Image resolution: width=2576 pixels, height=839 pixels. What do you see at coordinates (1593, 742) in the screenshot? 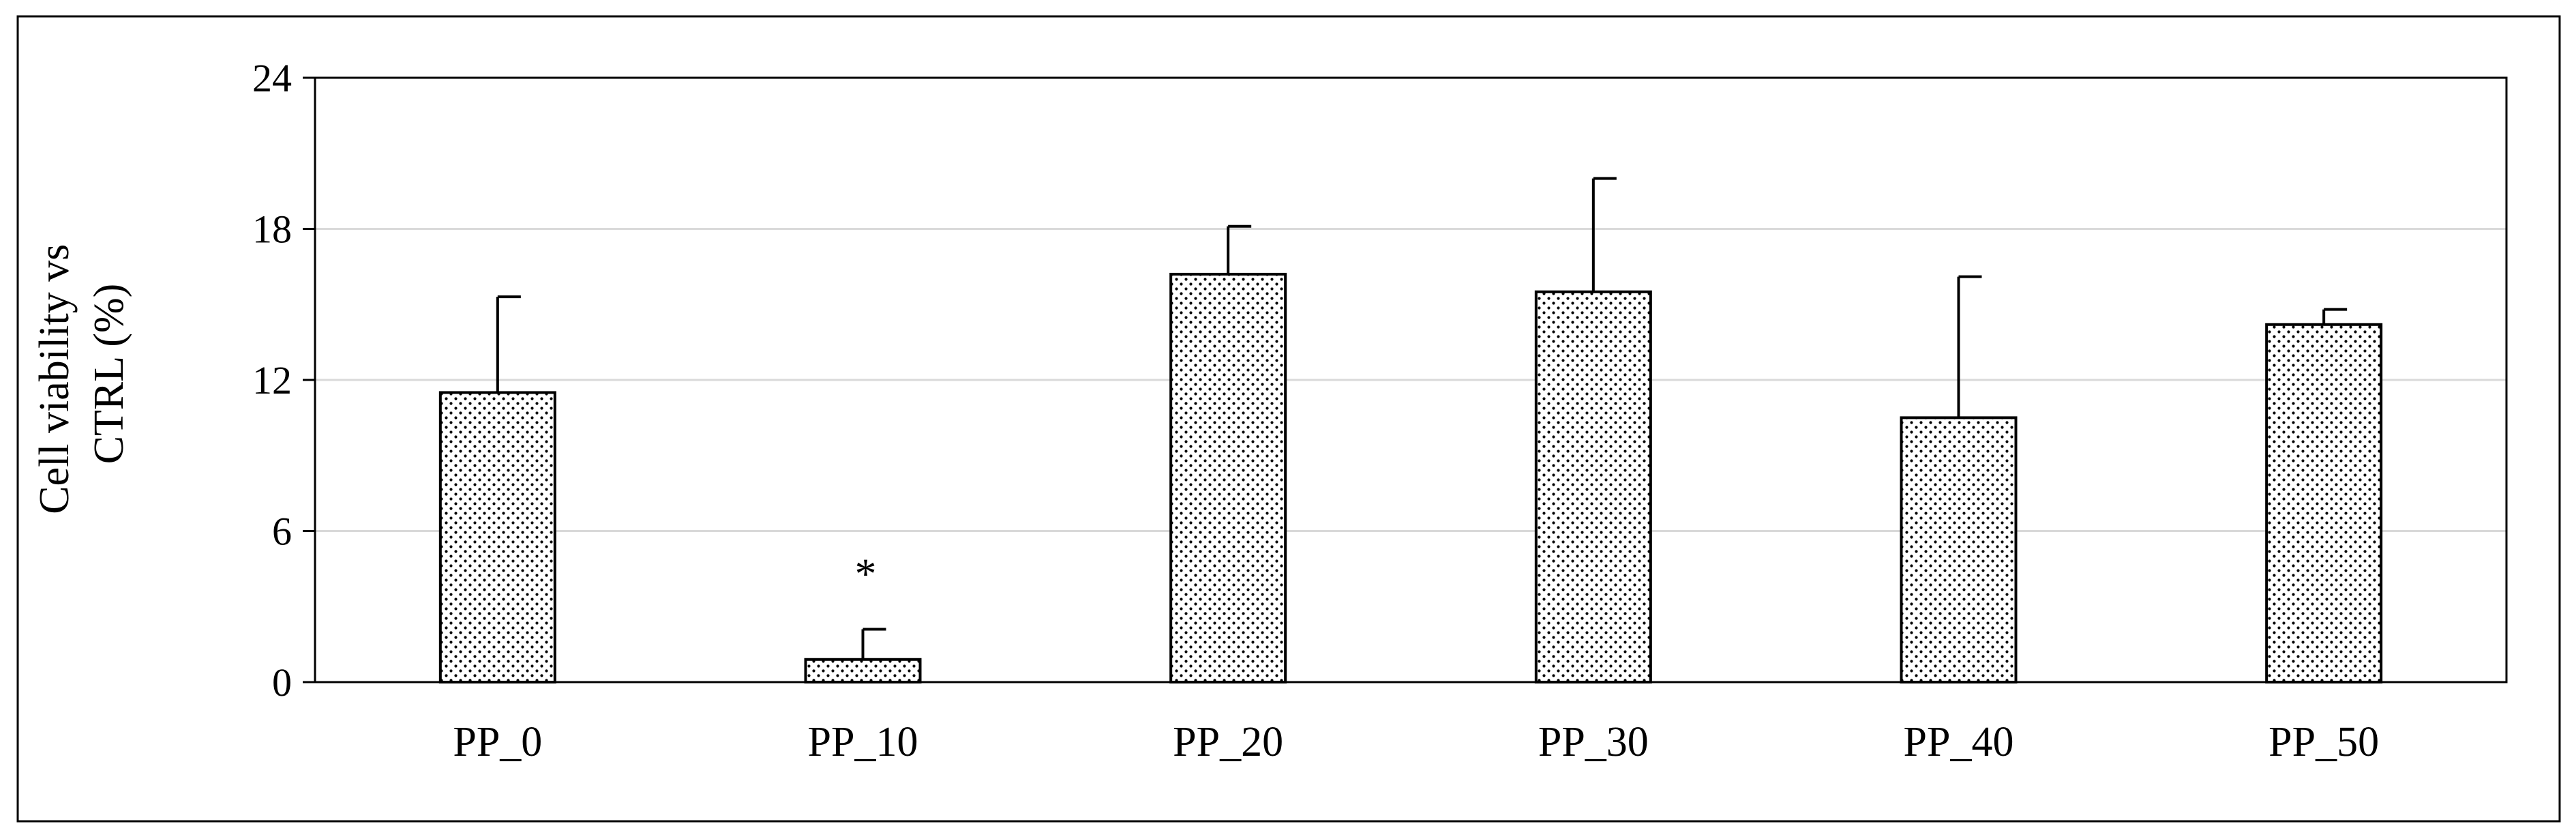
I see `x-tick-label: PP_30` at bounding box center [1593, 742].